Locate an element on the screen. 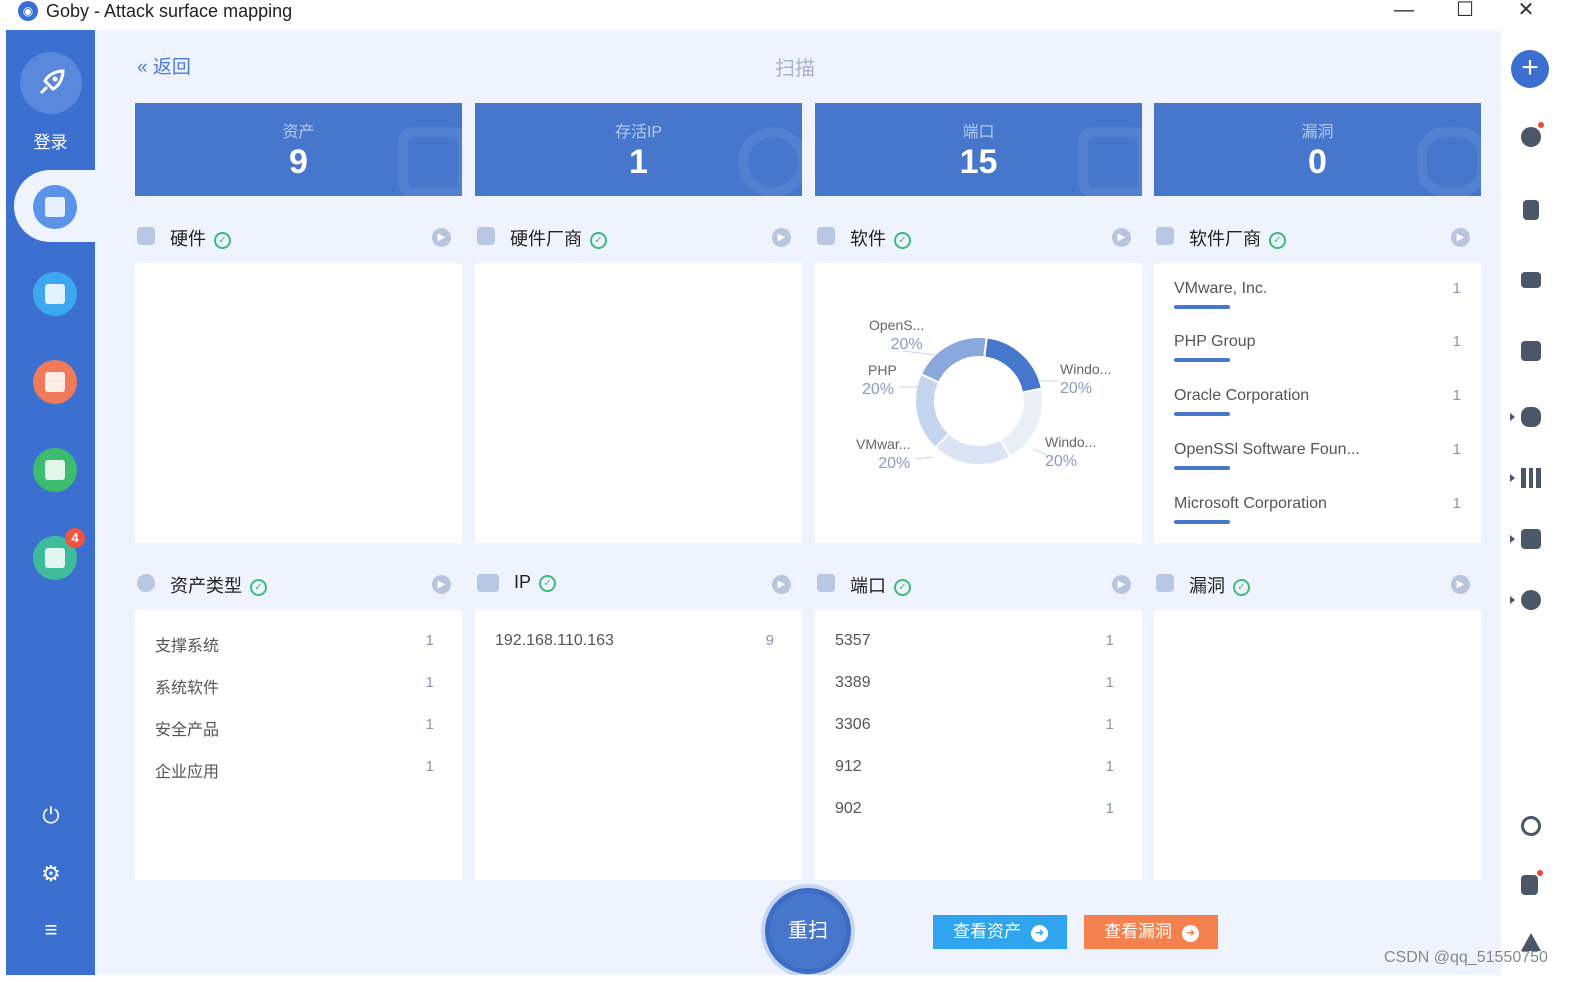 Image resolution: width=1576 pixels, height=982 pixels. list-item: PHP Group 1 is located at coordinates (1317, 350).